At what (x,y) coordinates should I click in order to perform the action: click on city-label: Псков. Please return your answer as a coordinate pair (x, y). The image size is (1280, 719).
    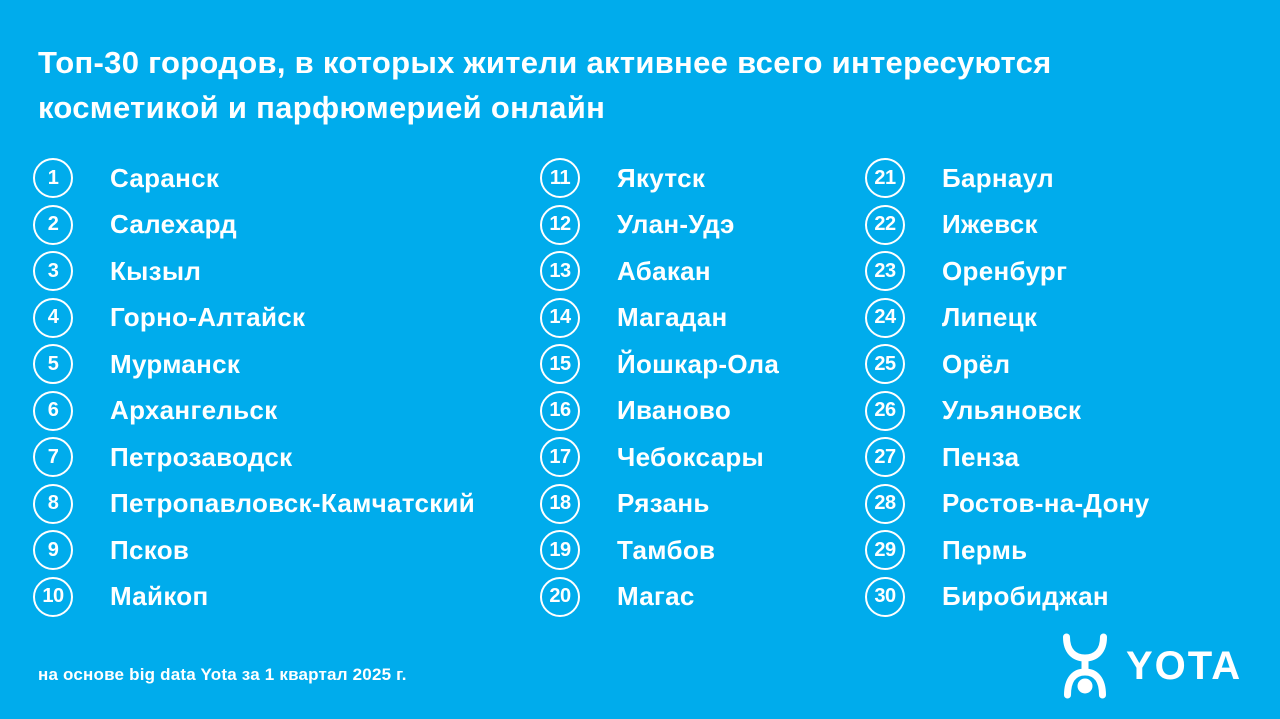
    Looking at the image, I should click on (150, 549).